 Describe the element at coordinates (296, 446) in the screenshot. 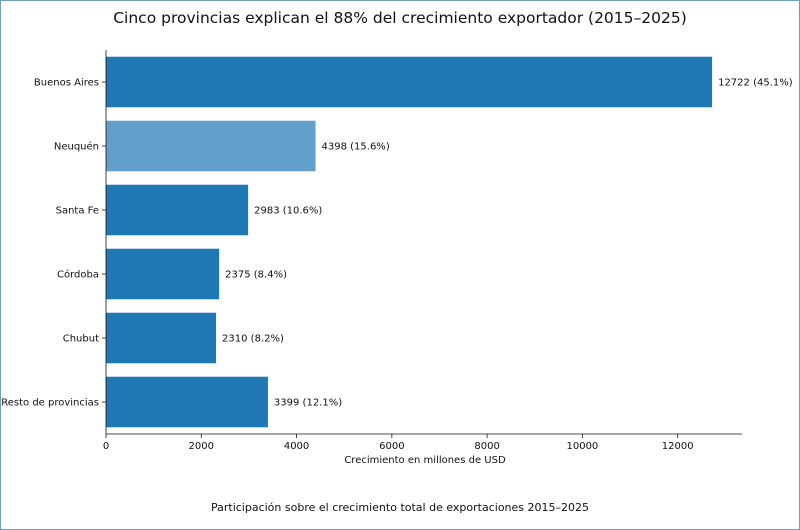

I see `x-tick-label-4000: 4000` at that location.